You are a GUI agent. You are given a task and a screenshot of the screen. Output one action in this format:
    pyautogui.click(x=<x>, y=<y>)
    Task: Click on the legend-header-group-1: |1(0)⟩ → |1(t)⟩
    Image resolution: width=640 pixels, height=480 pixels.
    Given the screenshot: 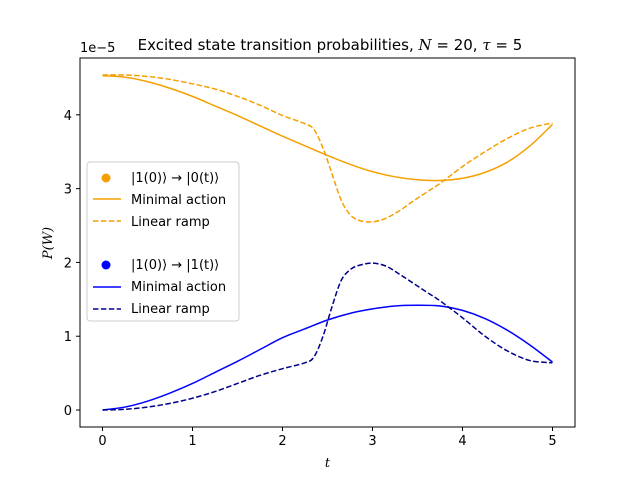 What is the action you would take?
    pyautogui.click(x=175, y=265)
    